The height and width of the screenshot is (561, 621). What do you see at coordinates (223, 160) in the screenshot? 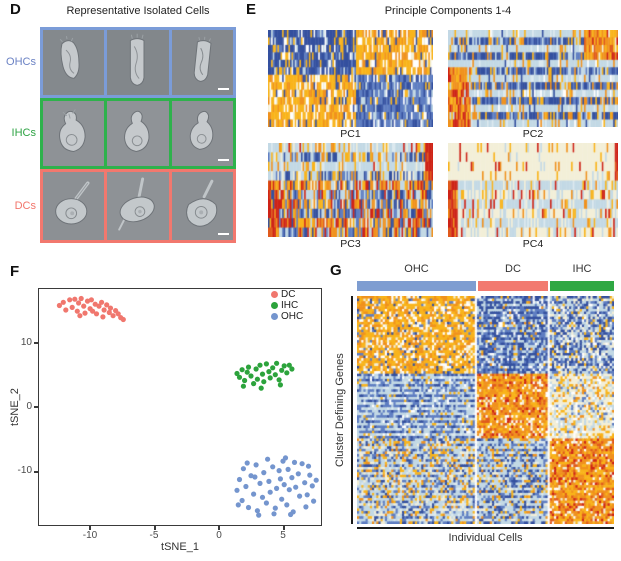
I see `scale-bar` at bounding box center [223, 160].